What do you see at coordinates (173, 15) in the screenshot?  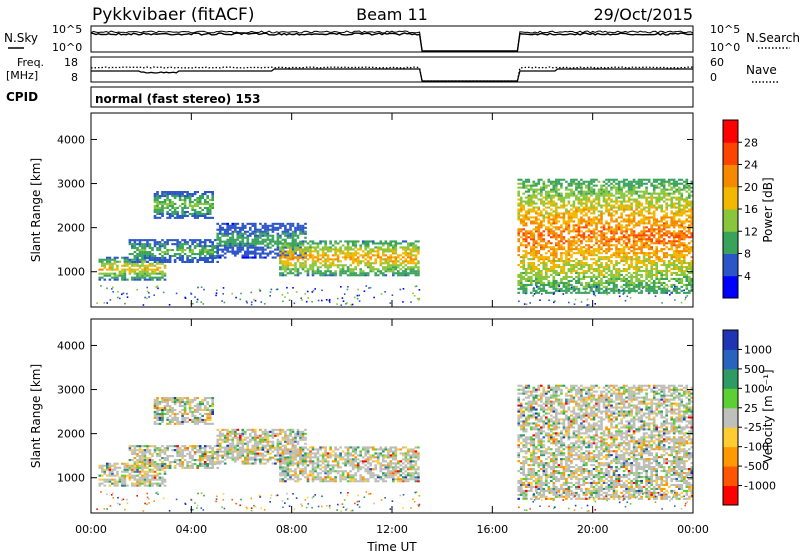 I see `station-title: Pykkvibaer (fitACF)` at bounding box center [173, 15].